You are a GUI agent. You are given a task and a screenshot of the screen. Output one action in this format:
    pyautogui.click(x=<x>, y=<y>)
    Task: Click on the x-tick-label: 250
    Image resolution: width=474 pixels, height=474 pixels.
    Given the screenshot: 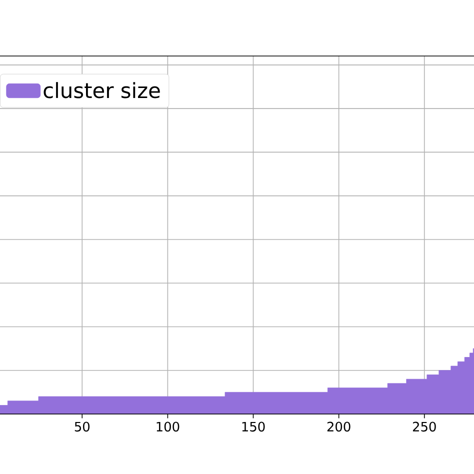 What is the action you would take?
    pyautogui.click(x=424, y=427)
    